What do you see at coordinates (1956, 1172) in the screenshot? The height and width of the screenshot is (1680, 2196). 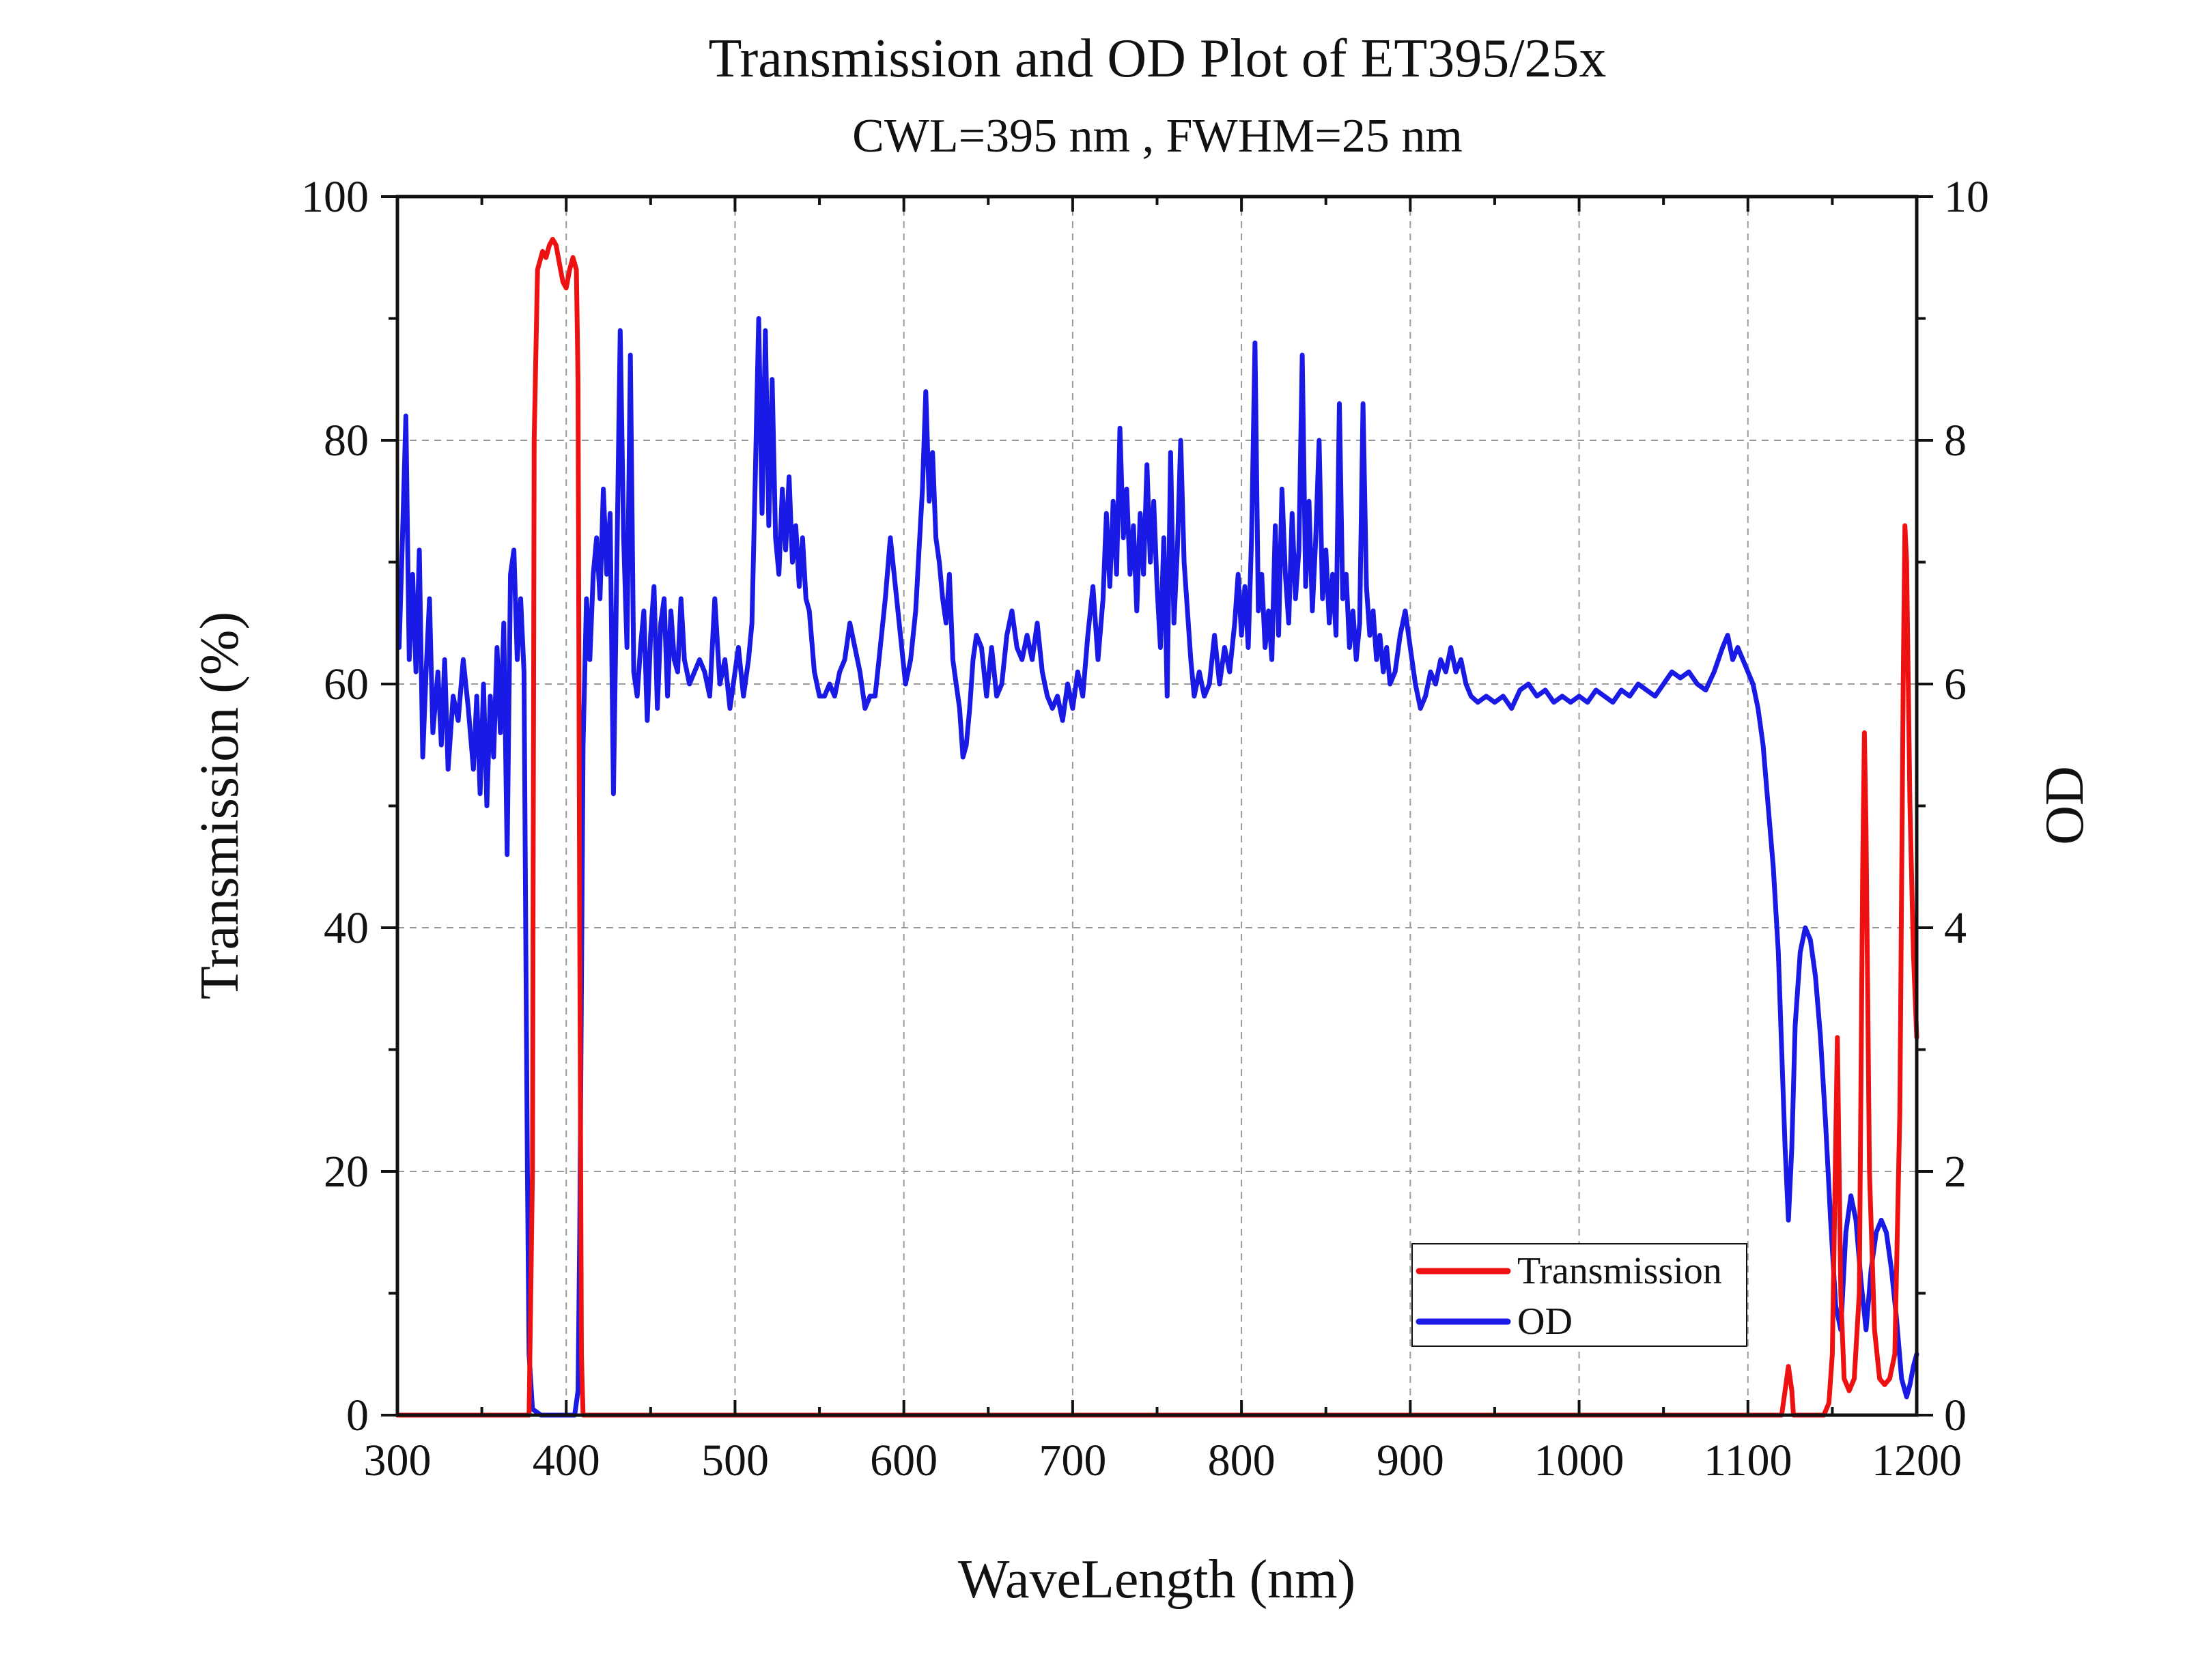 I see `y2-tick-label: 2` at bounding box center [1956, 1172].